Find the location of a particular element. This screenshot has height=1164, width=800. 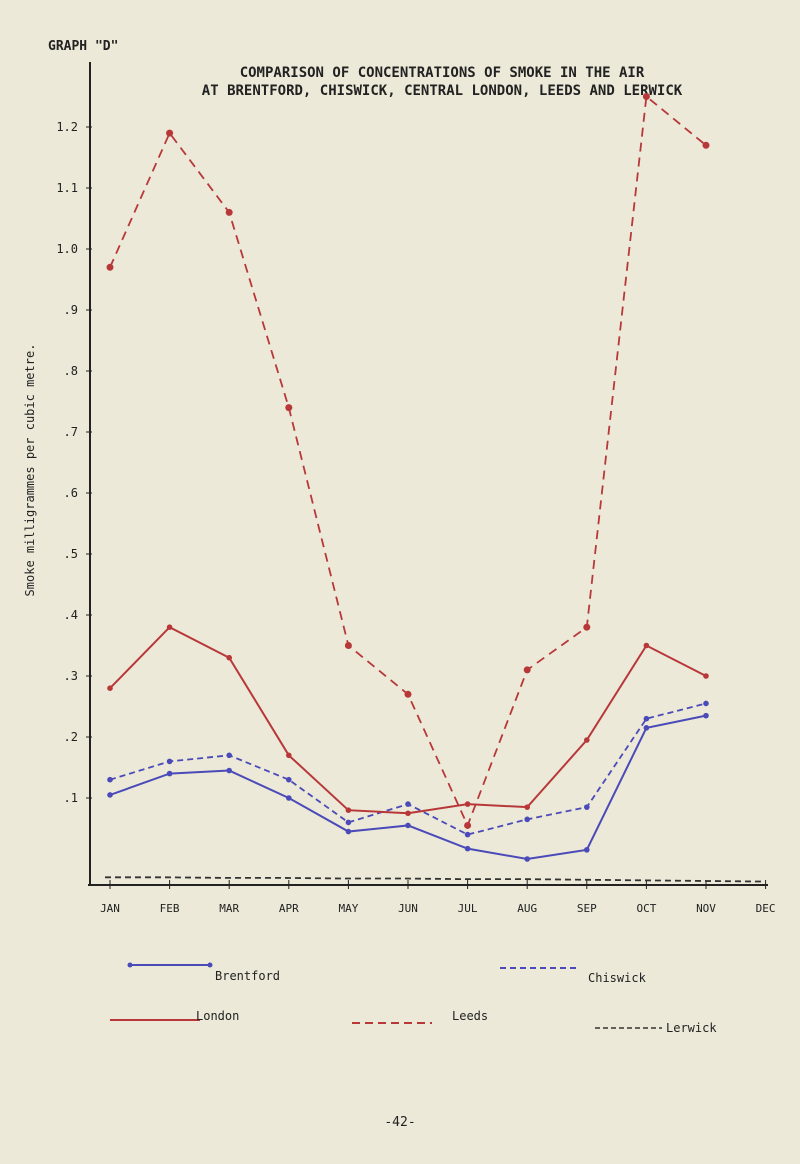

y-tick-label: .3 is located at coordinates (71, 676).